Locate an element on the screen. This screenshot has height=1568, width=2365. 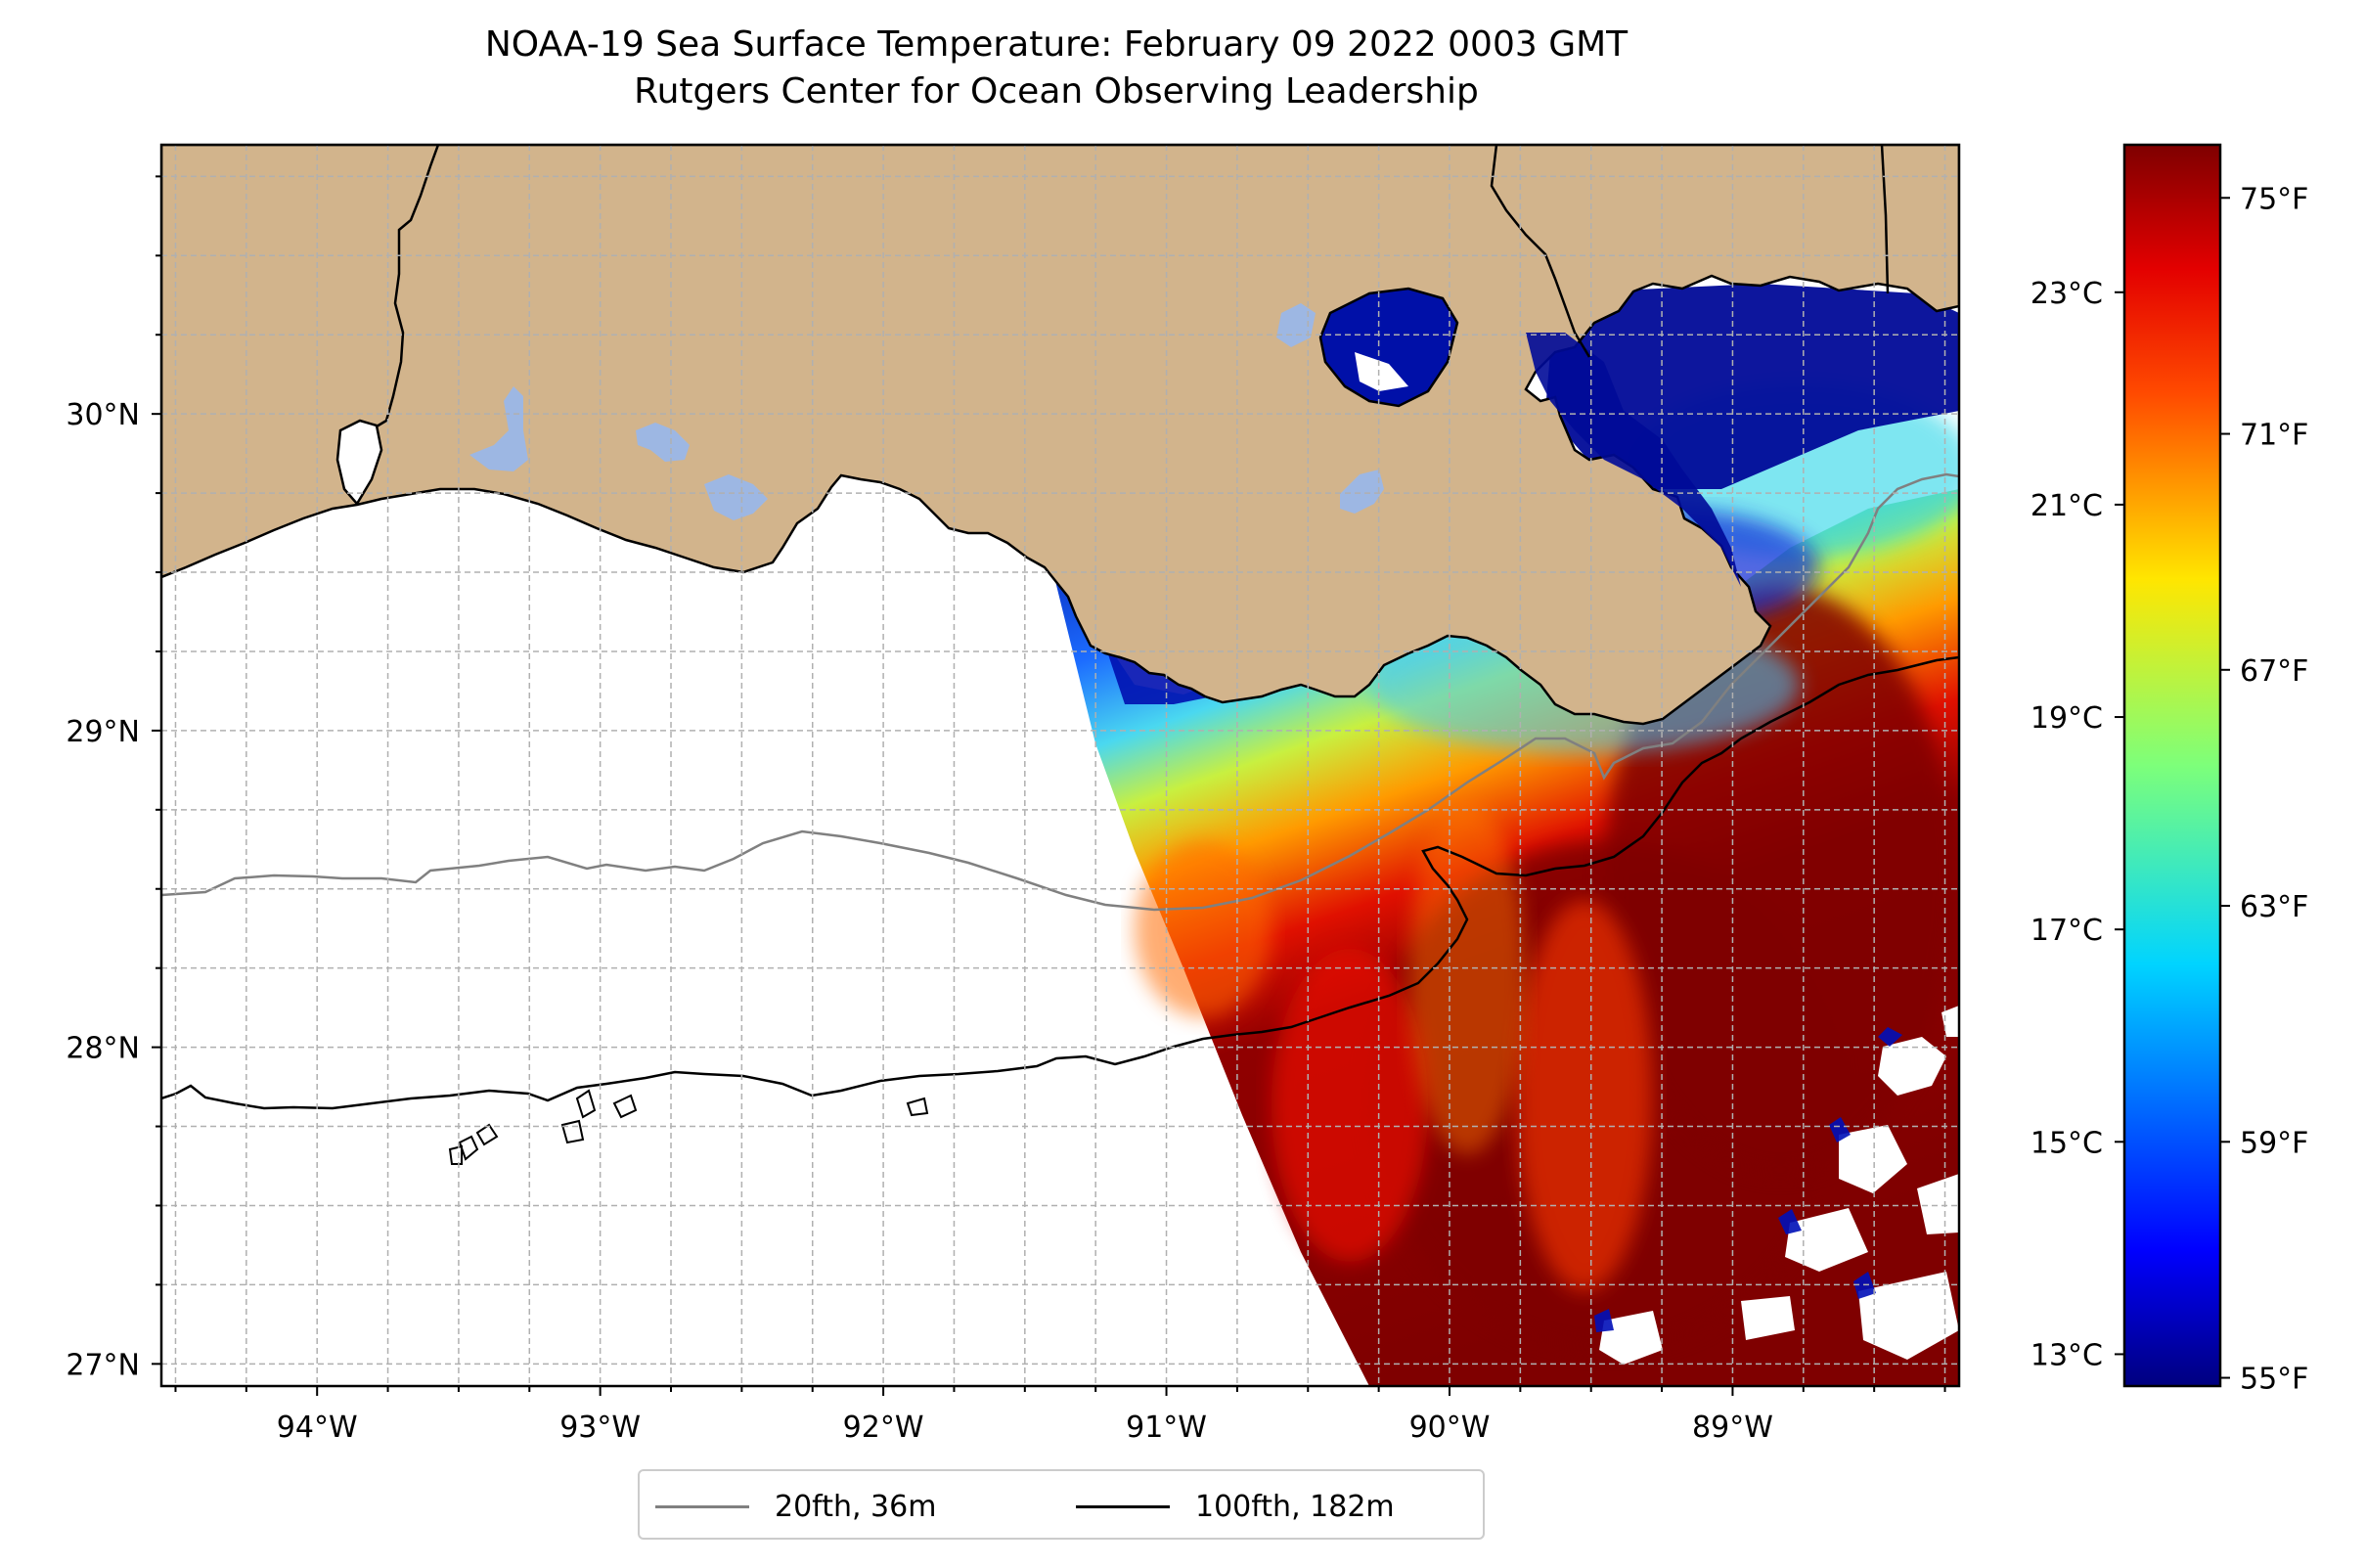
colorbar-fahrenheit-label: 71°F is located at coordinates (2274, 436).